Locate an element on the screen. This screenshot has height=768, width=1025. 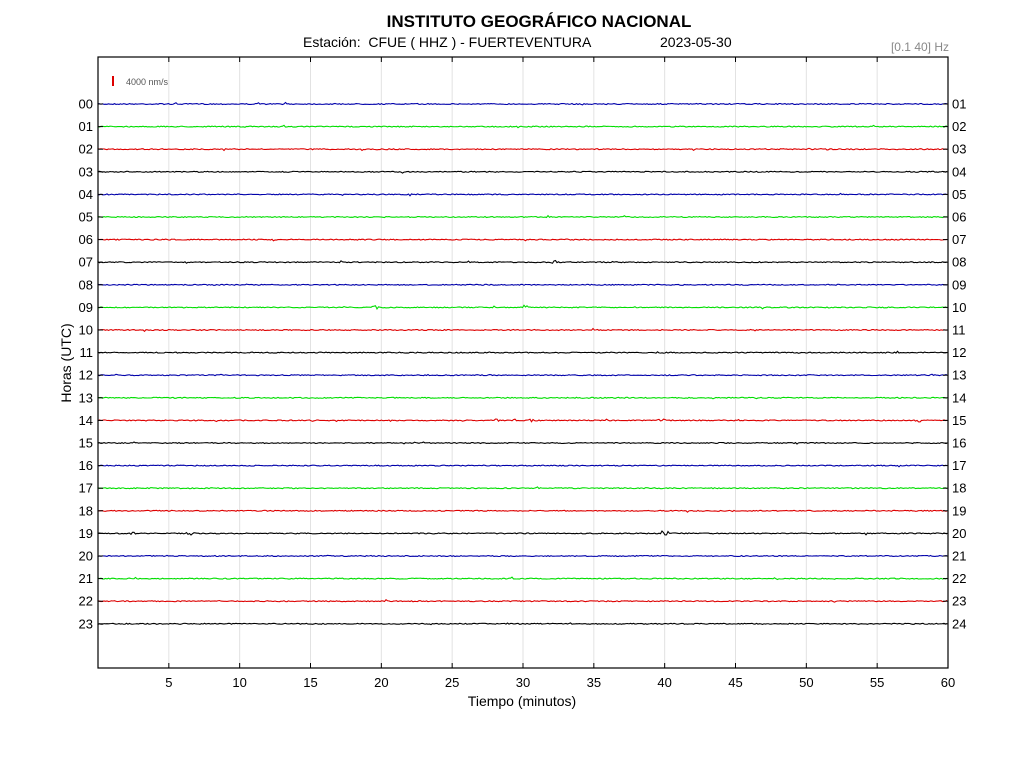
hour-label-left: 08 is located at coordinates (86, 284).